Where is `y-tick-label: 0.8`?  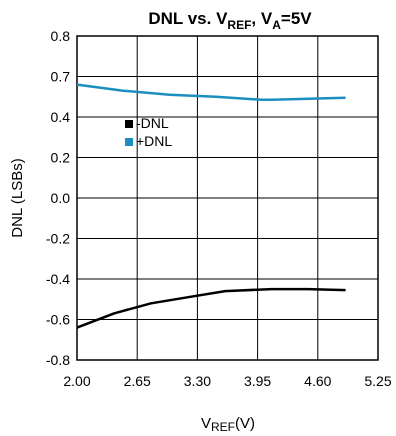 y-tick-label: 0.8 is located at coordinates (61, 36).